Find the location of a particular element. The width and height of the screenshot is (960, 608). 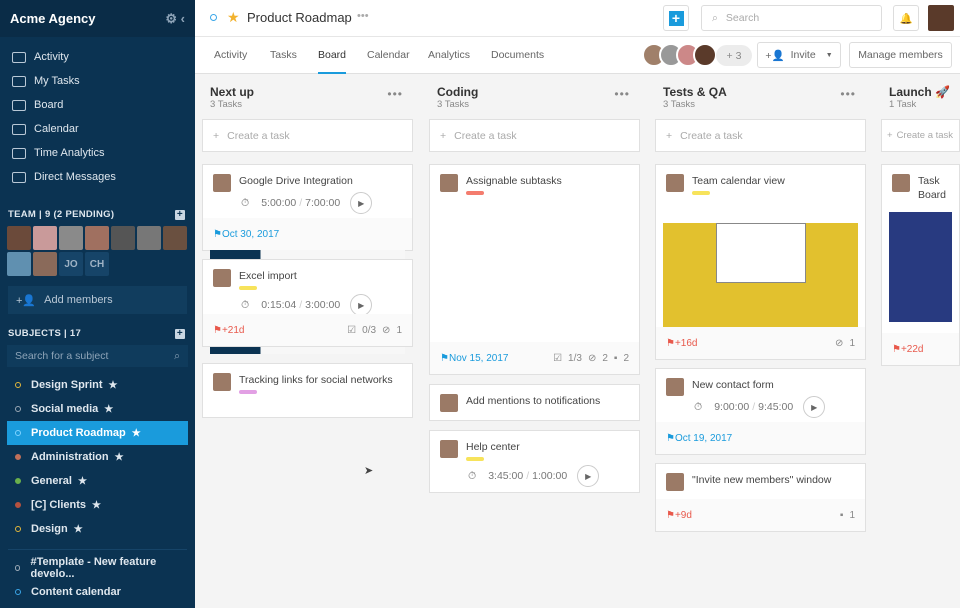

sidebar-item-my-tasks: My Tasks is located at coordinates (97, 81).